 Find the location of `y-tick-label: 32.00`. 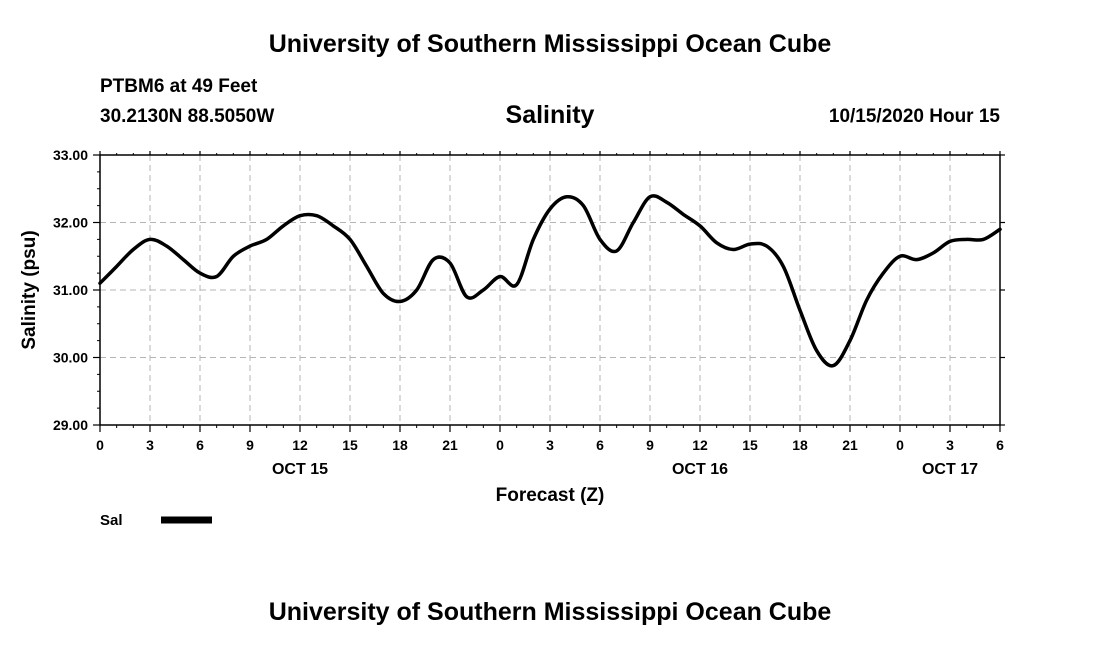

y-tick-label: 32.00 is located at coordinates (70, 223).